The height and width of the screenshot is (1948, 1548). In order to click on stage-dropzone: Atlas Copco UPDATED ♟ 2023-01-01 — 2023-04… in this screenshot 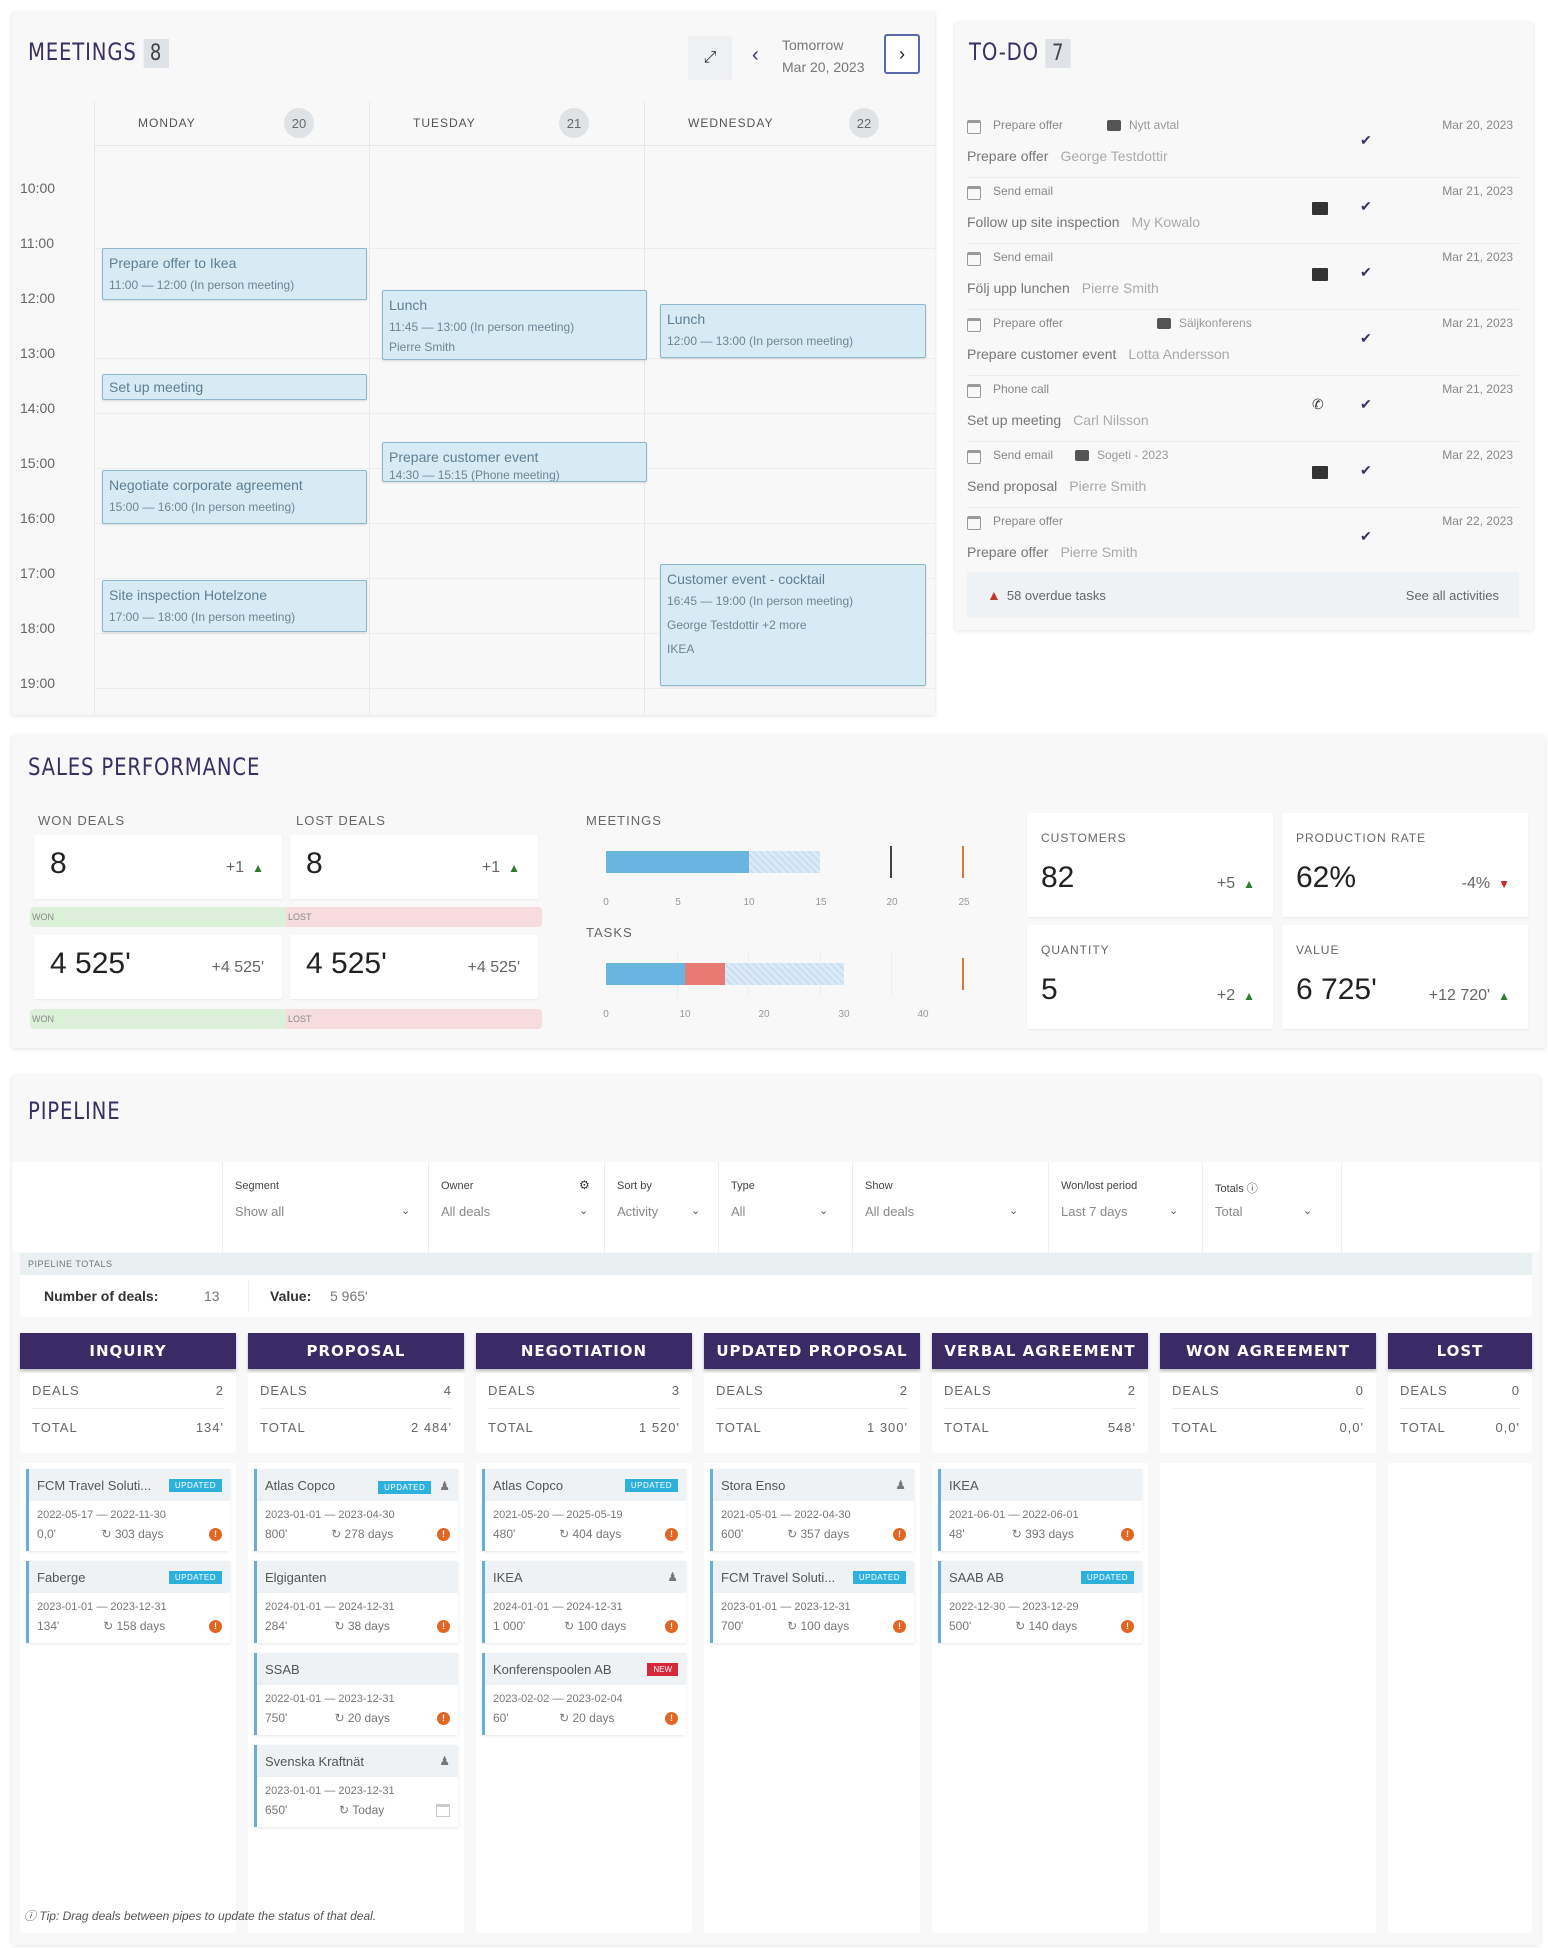, I will do `click(356, 1698)`.